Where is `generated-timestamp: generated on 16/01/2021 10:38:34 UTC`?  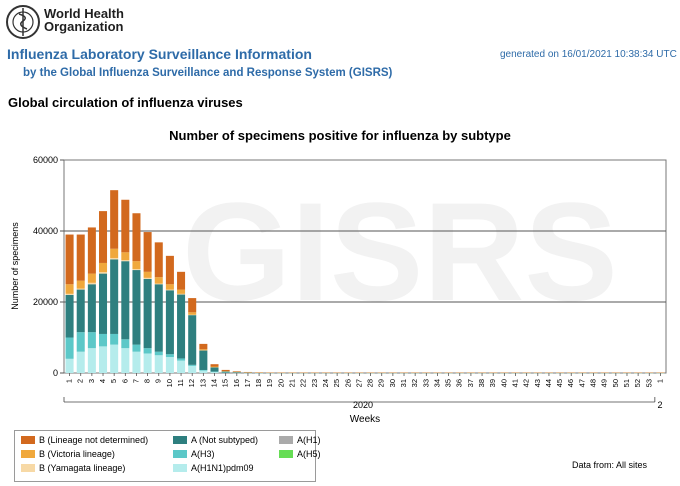 generated-timestamp: generated on 16/01/2021 10:38:34 UTC is located at coordinates (588, 54).